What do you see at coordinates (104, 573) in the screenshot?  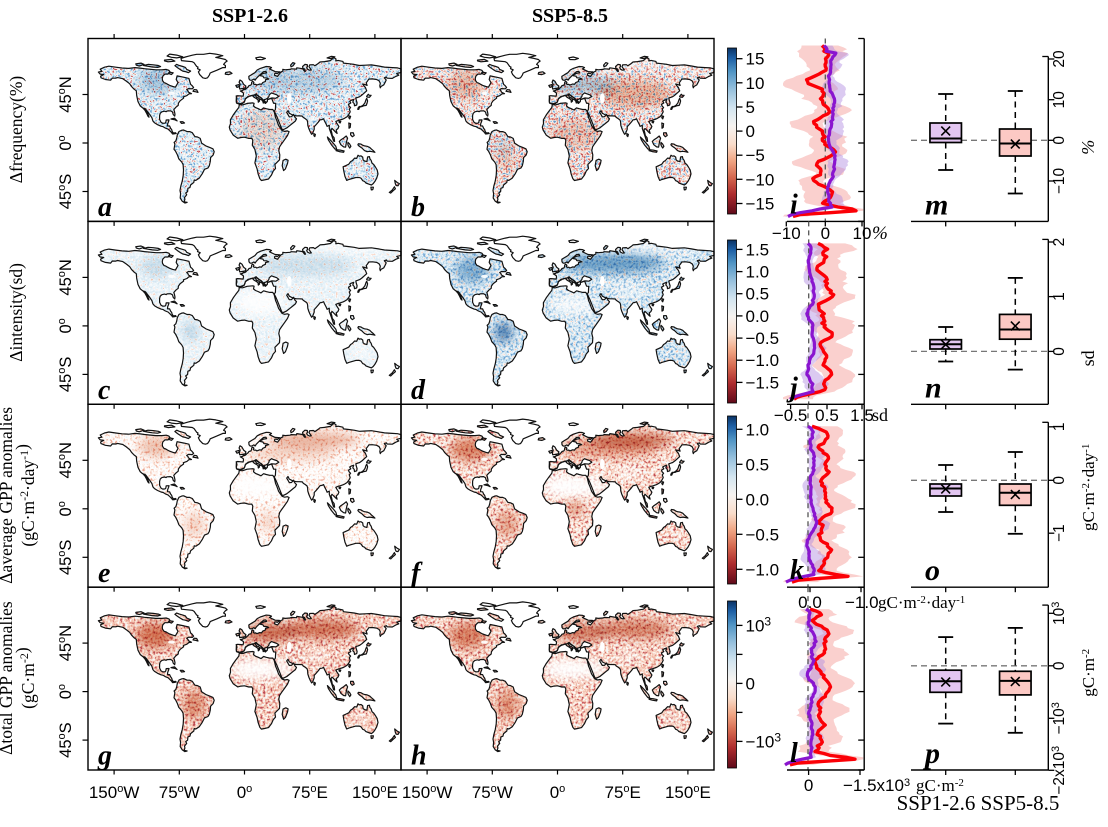 I see `svg-text: e` at bounding box center [104, 573].